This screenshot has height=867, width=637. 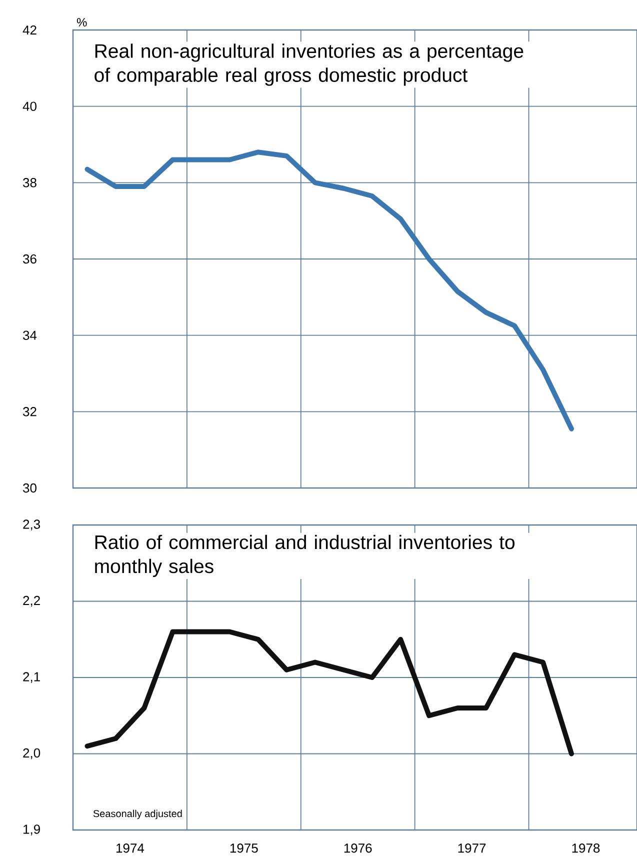 What do you see at coordinates (30, 335) in the screenshot?
I see `y-tick-label: 34` at bounding box center [30, 335].